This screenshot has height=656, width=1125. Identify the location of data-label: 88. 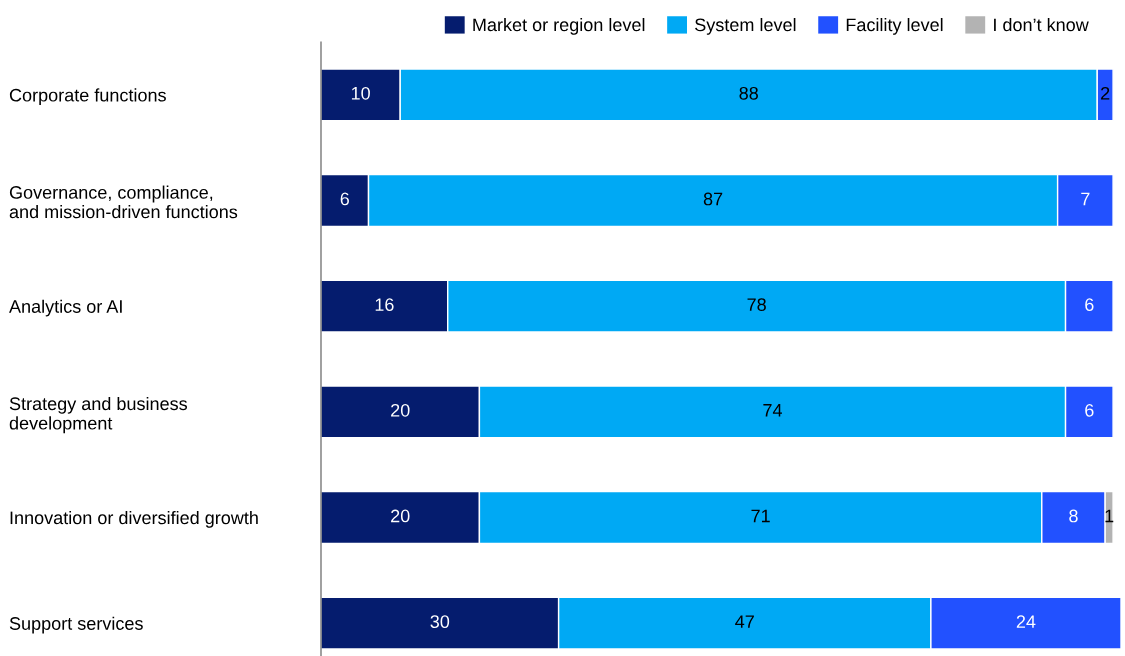
(748, 93).